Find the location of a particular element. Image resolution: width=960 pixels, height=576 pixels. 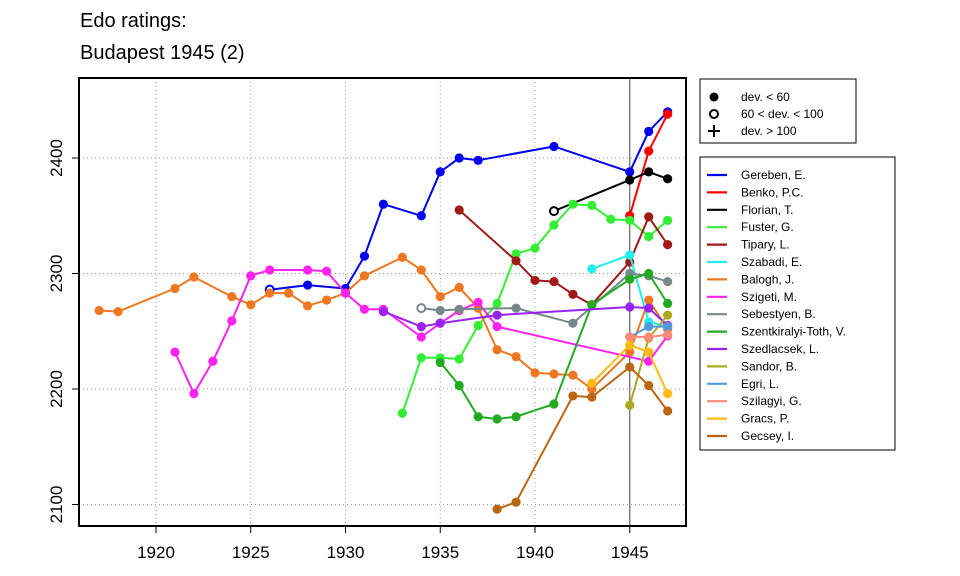

data-point-open is located at coordinates (421, 308).